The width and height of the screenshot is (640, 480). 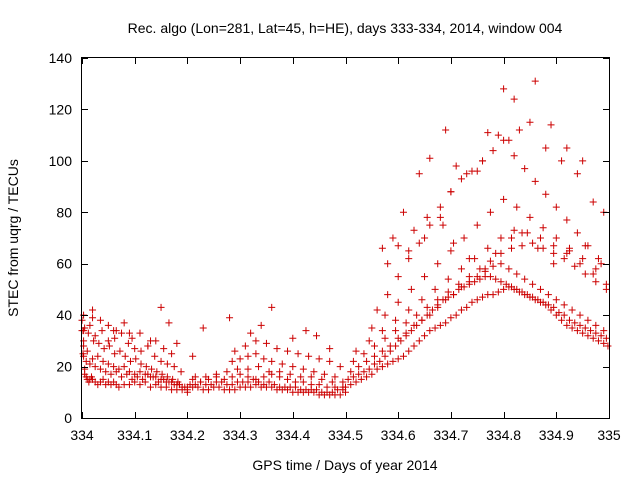 What do you see at coordinates (61, 109) in the screenshot?
I see `y-tick-label: 120` at bounding box center [61, 109].